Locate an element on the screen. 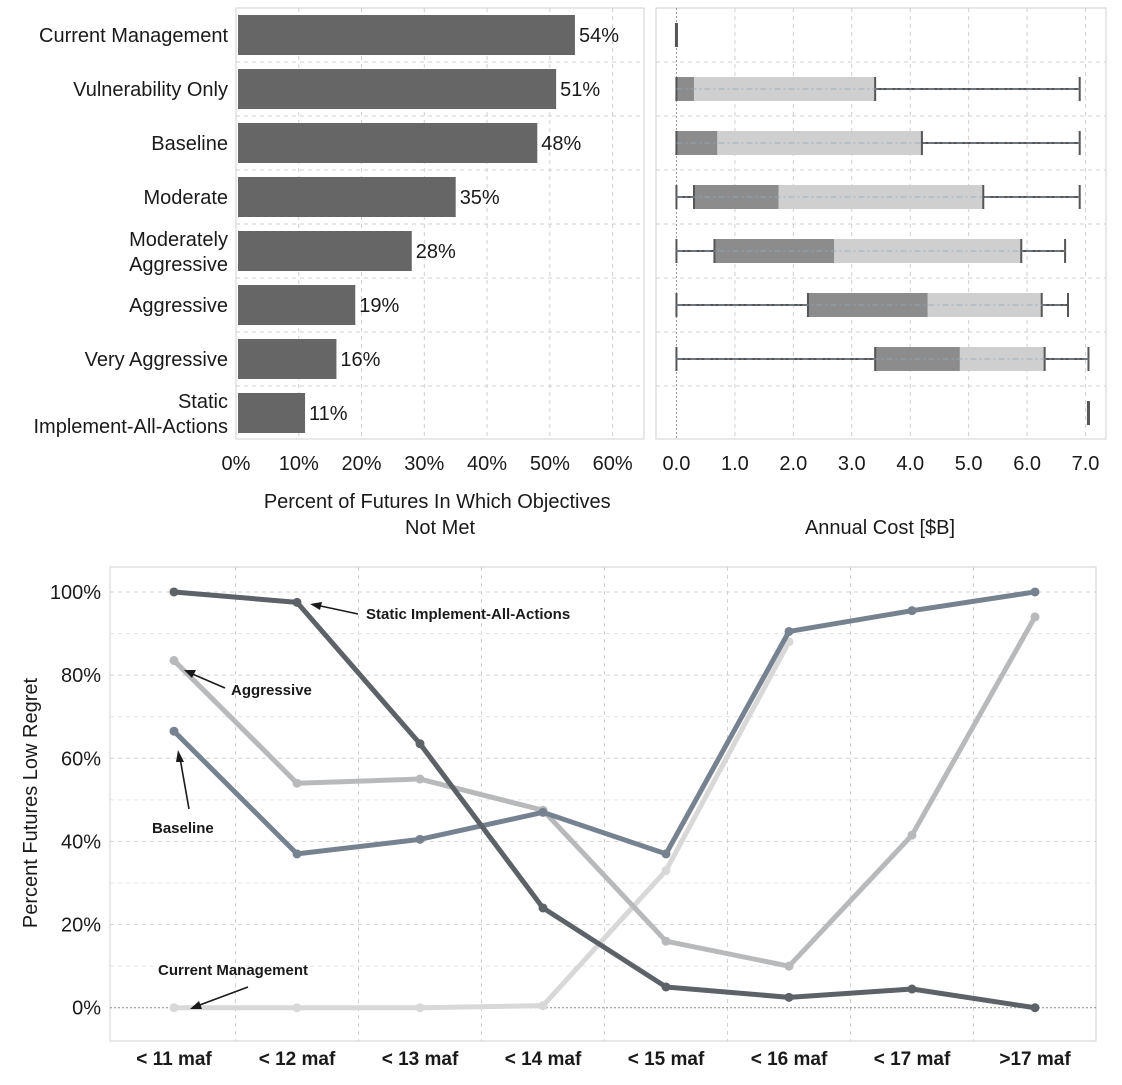 This screenshot has height=1085, width=1122. box-plot-x-tick-label: 1.0 is located at coordinates (735, 464).